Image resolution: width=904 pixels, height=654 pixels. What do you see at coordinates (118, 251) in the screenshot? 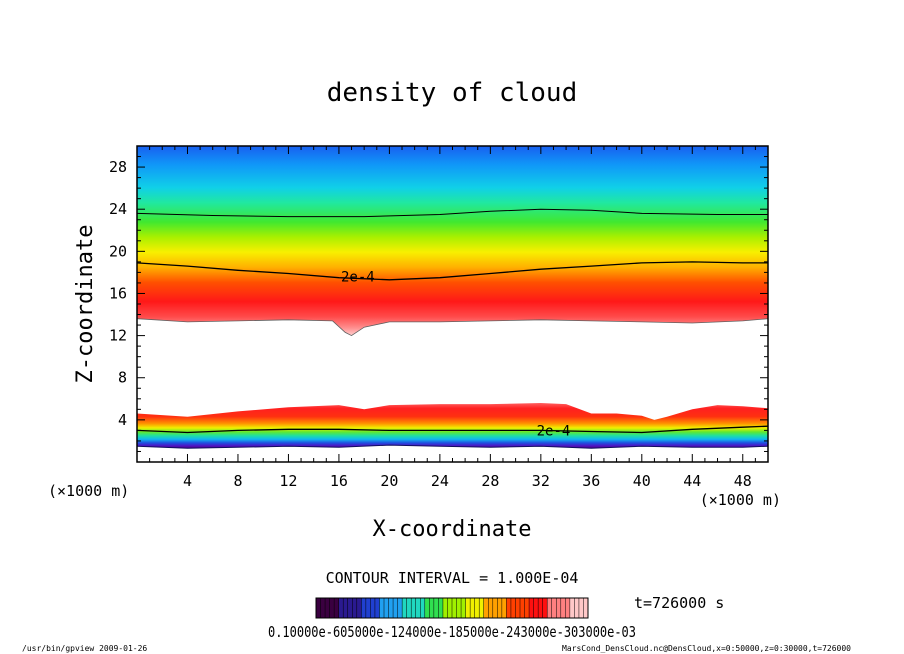
I see `y-tick-label: 20` at bounding box center [118, 251].